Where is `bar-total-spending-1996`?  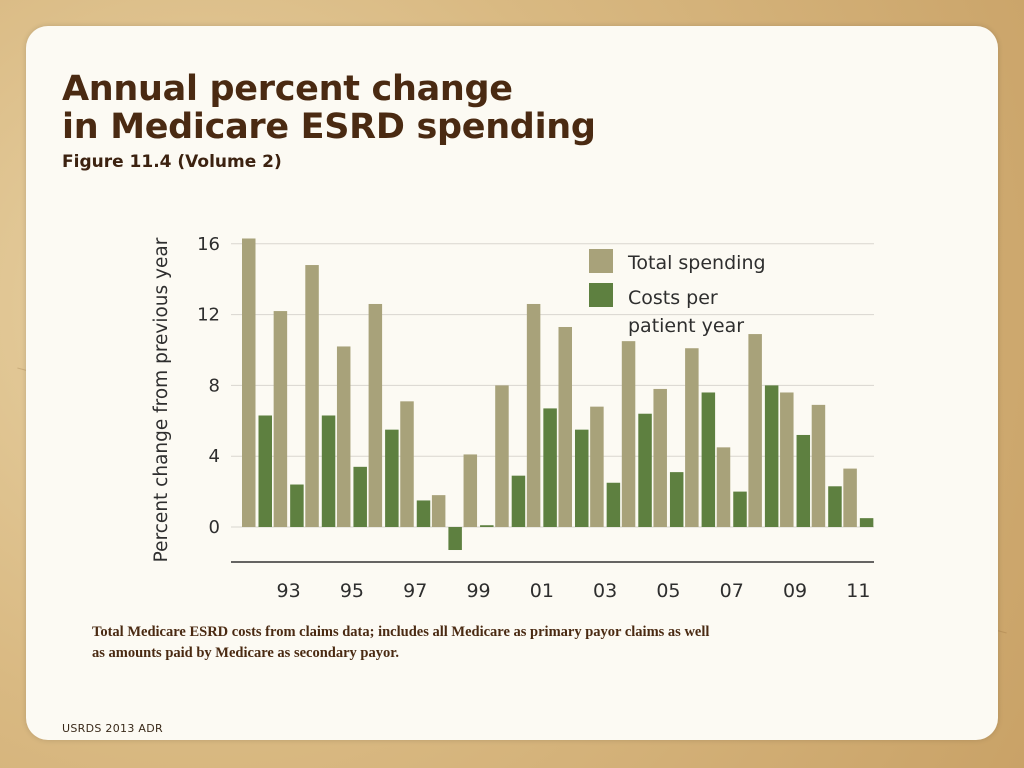
bar-total-spending-1996 is located at coordinates (375, 415).